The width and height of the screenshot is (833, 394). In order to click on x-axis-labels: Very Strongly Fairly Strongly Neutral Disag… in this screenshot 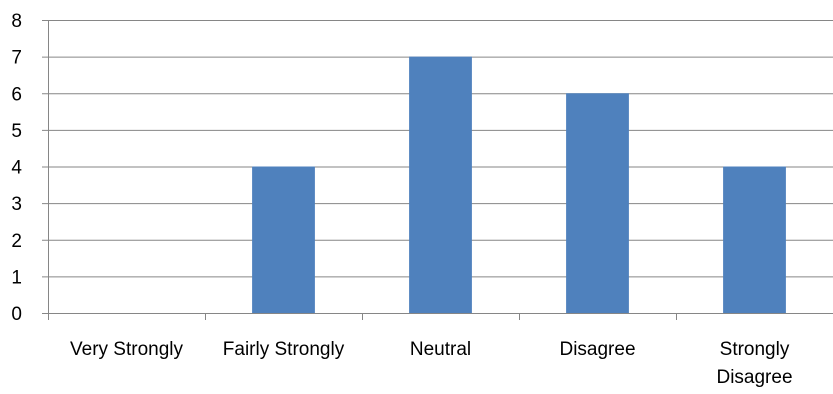, I will do `click(431, 363)`.